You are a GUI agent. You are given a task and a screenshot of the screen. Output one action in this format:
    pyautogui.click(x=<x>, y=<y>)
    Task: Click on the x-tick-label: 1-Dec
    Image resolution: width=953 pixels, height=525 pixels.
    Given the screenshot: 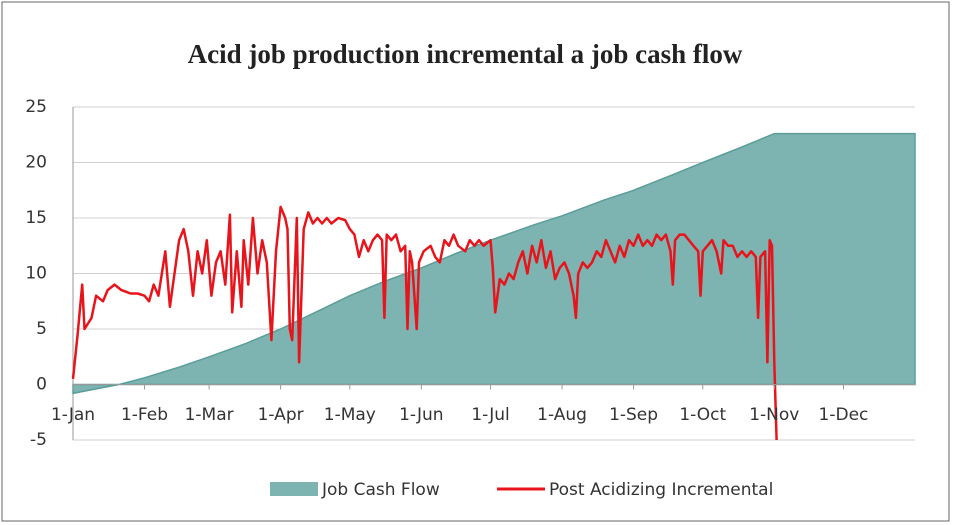 What is the action you would take?
    pyautogui.click(x=844, y=415)
    